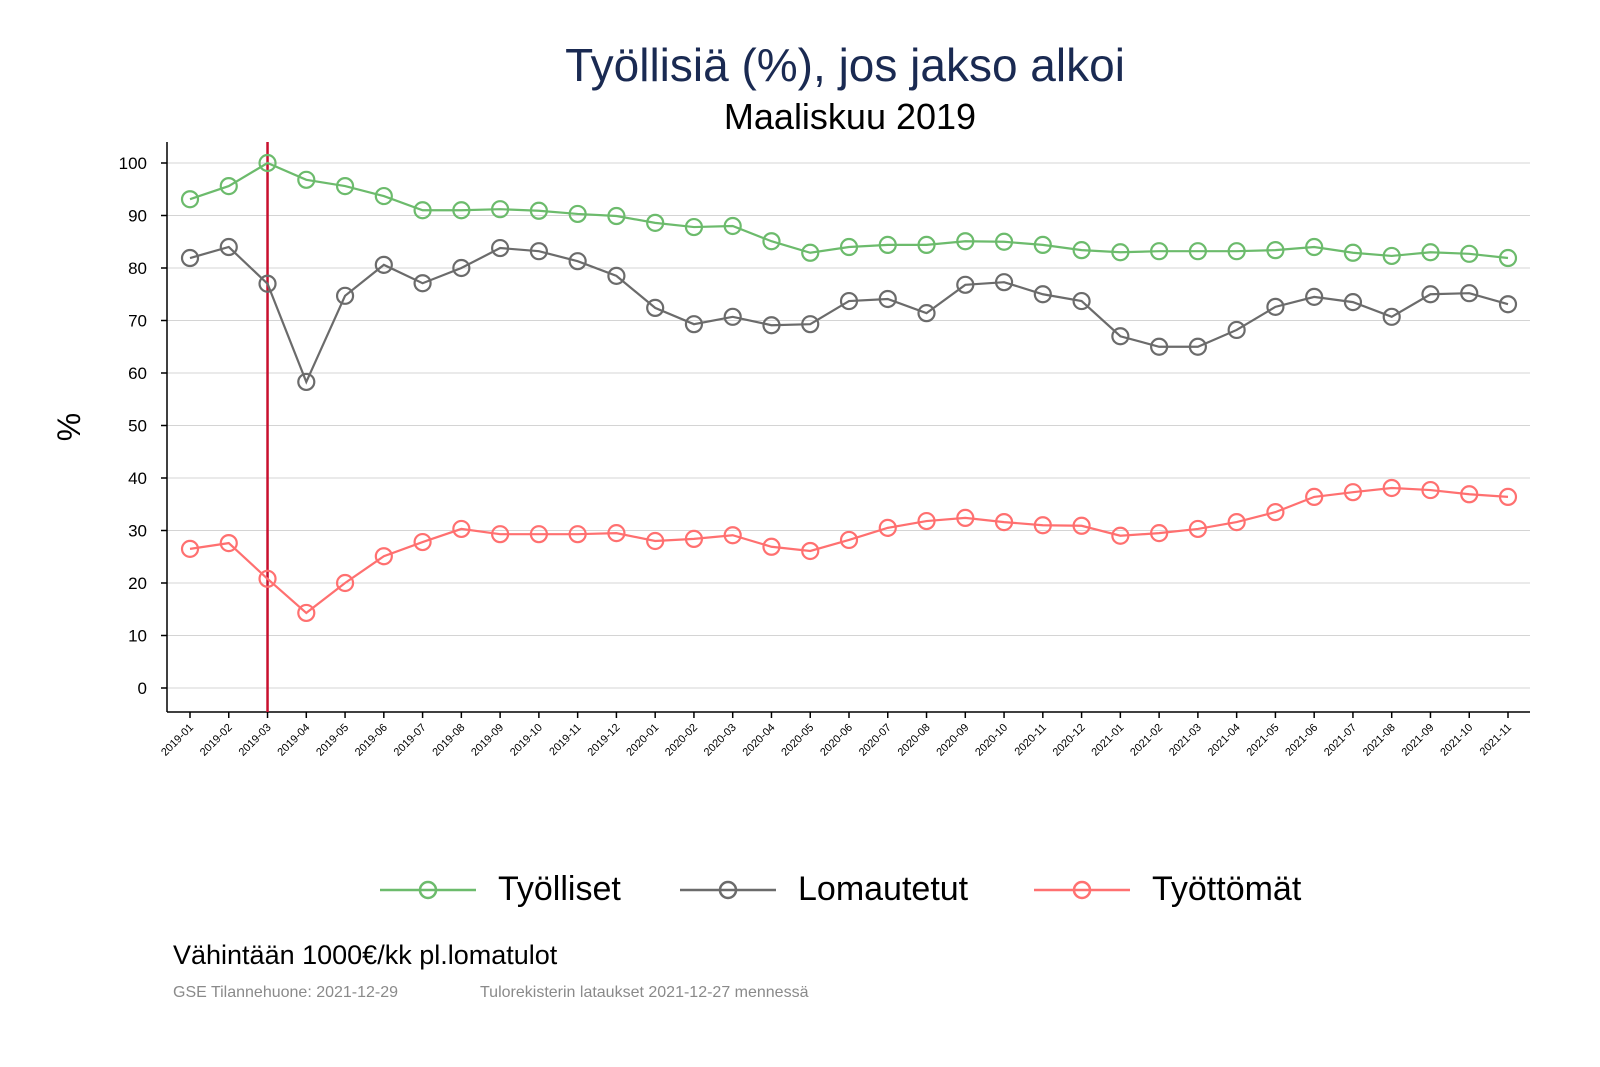 This screenshot has width=1600, height=1067. Describe the element at coordinates (1069, 740) in the screenshot. I see `x-tick-label: 2020-12` at that location.